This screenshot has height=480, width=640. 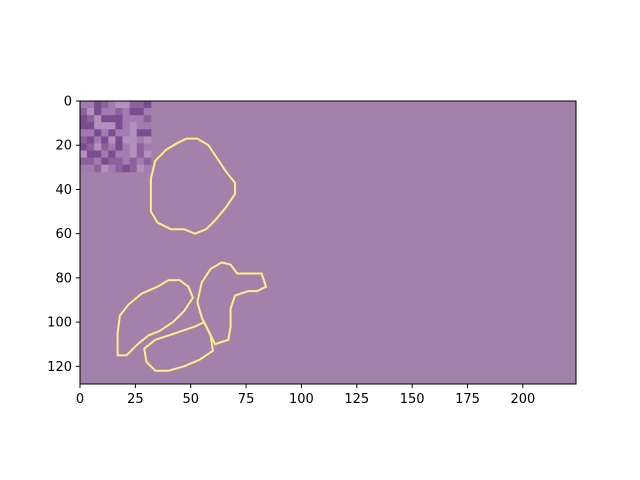 I want to click on x-tick-label: 100, so click(x=301, y=399).